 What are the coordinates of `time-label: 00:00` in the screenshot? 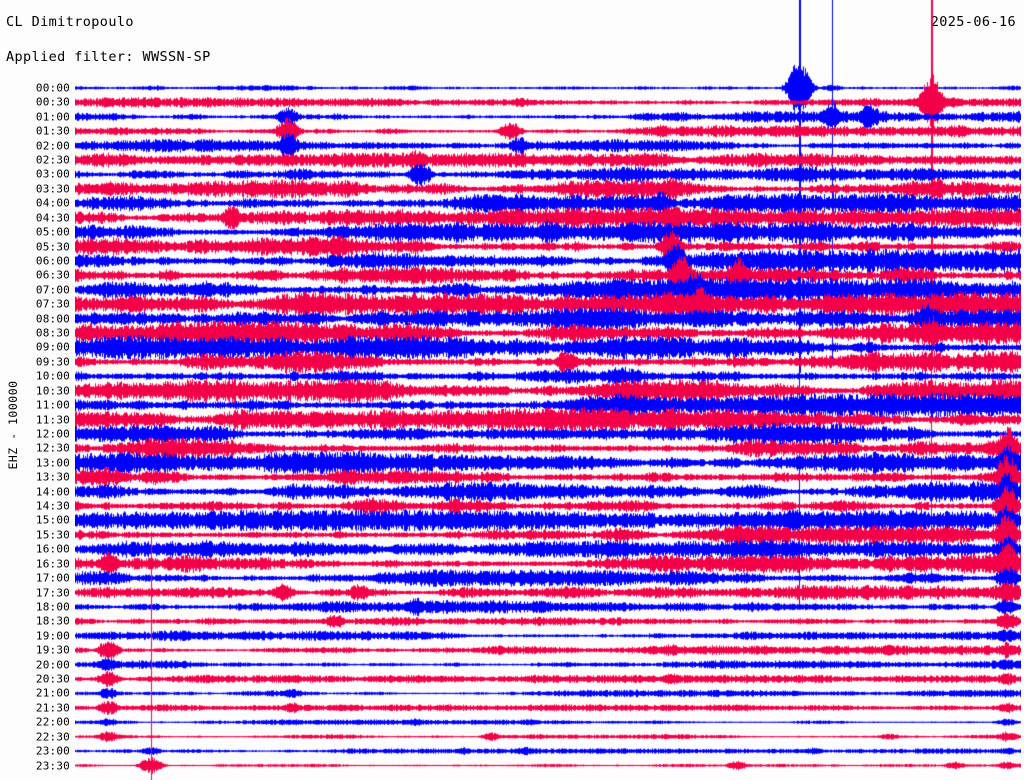 It's located at (52, 88).